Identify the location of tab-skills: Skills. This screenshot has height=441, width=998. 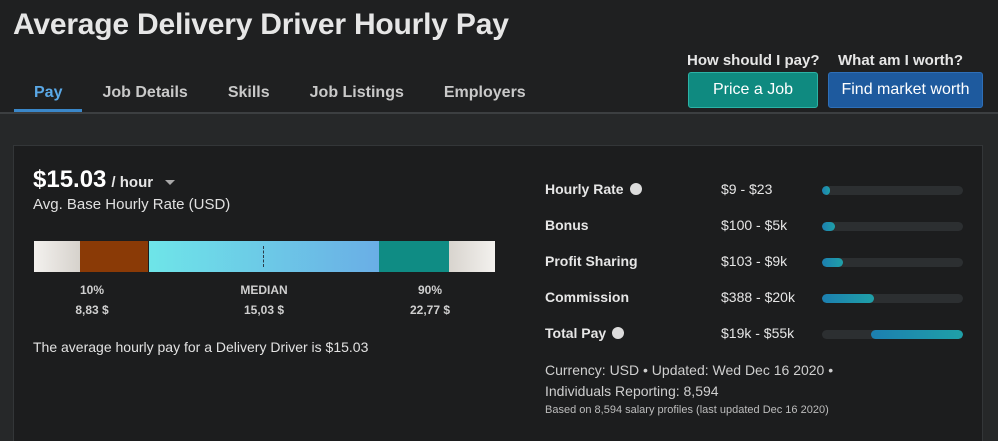
(248, 92).